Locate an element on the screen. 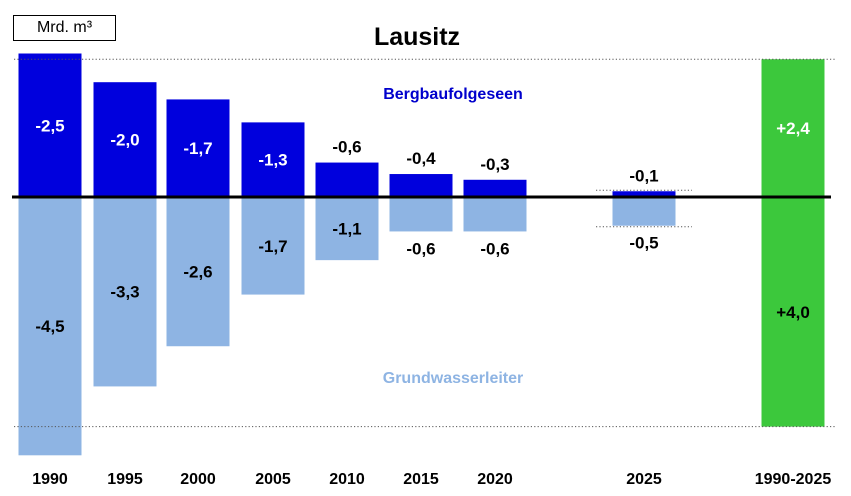 The height and width of the screenshot is (496, 851). bar-bergbaufolgeseen-2005 is located at coordinates (273, 159).